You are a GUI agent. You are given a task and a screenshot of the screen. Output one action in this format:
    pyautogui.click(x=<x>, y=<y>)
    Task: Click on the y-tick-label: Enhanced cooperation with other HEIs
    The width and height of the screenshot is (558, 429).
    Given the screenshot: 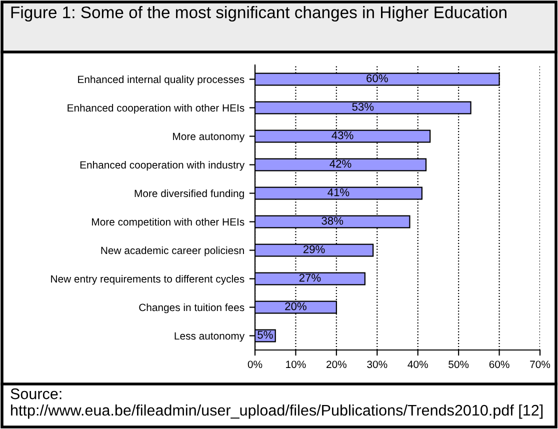 What is the action you would take?
    pyautogui.click(x=156, y=109)
    